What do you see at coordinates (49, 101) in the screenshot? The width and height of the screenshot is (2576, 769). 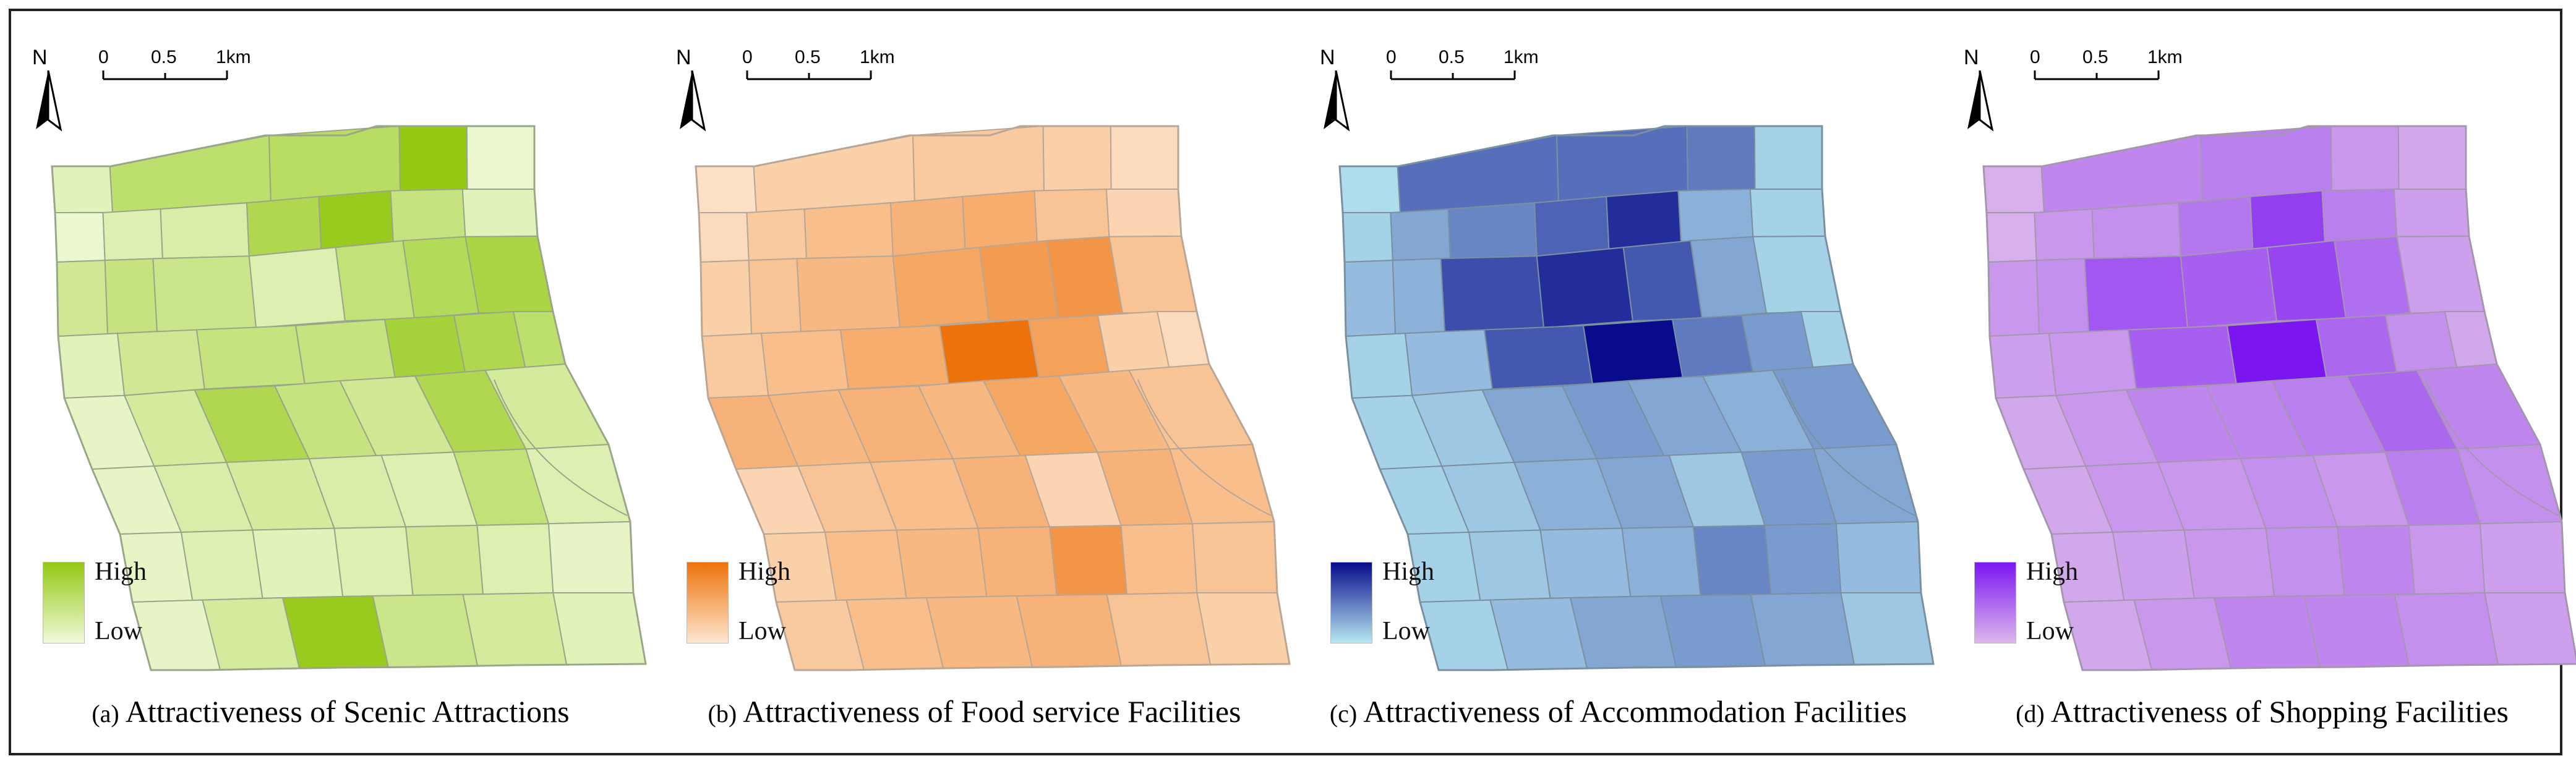 I see `north-arrow-icon` at bounding box center [49, 101].